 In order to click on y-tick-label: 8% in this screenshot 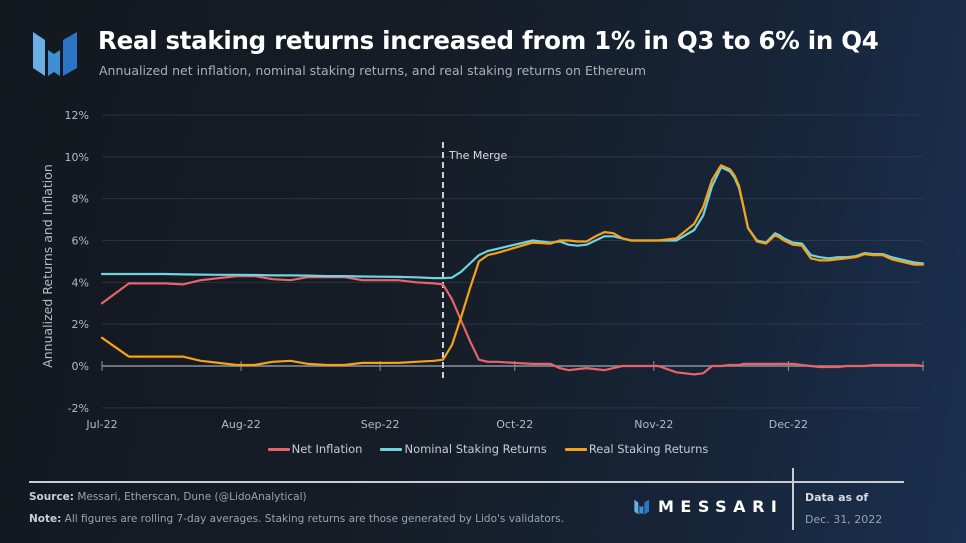, I will do `click(80, 199)`.